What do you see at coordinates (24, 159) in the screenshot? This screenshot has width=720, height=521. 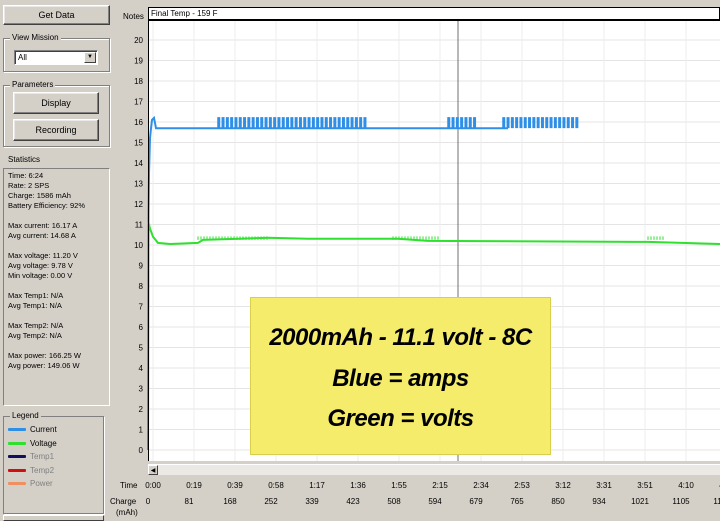 I see `statistics-title: Statistics` at bounding box center [24, 159].